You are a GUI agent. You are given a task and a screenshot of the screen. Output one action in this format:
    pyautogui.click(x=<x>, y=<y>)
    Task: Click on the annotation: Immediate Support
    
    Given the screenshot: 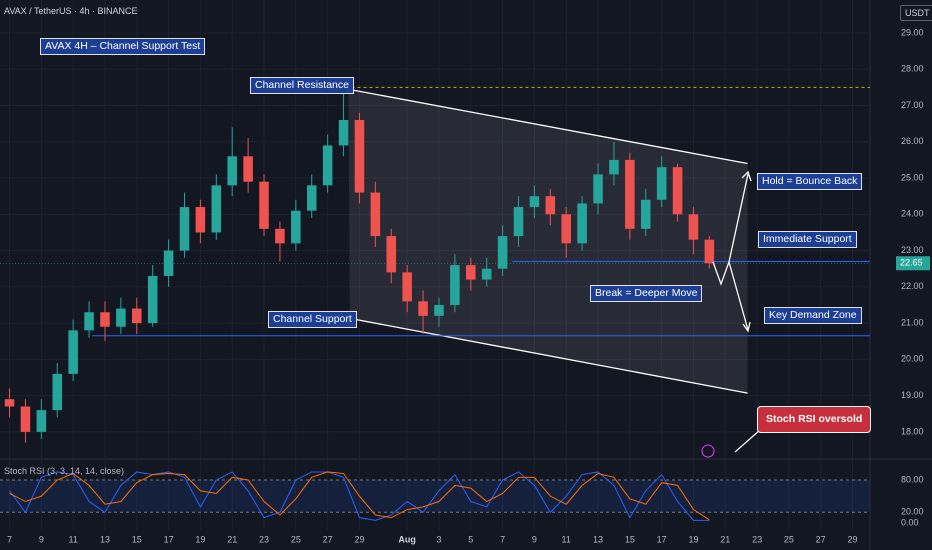 What is the action you would take?
    pyautogui.click(x=807, y=239)
    